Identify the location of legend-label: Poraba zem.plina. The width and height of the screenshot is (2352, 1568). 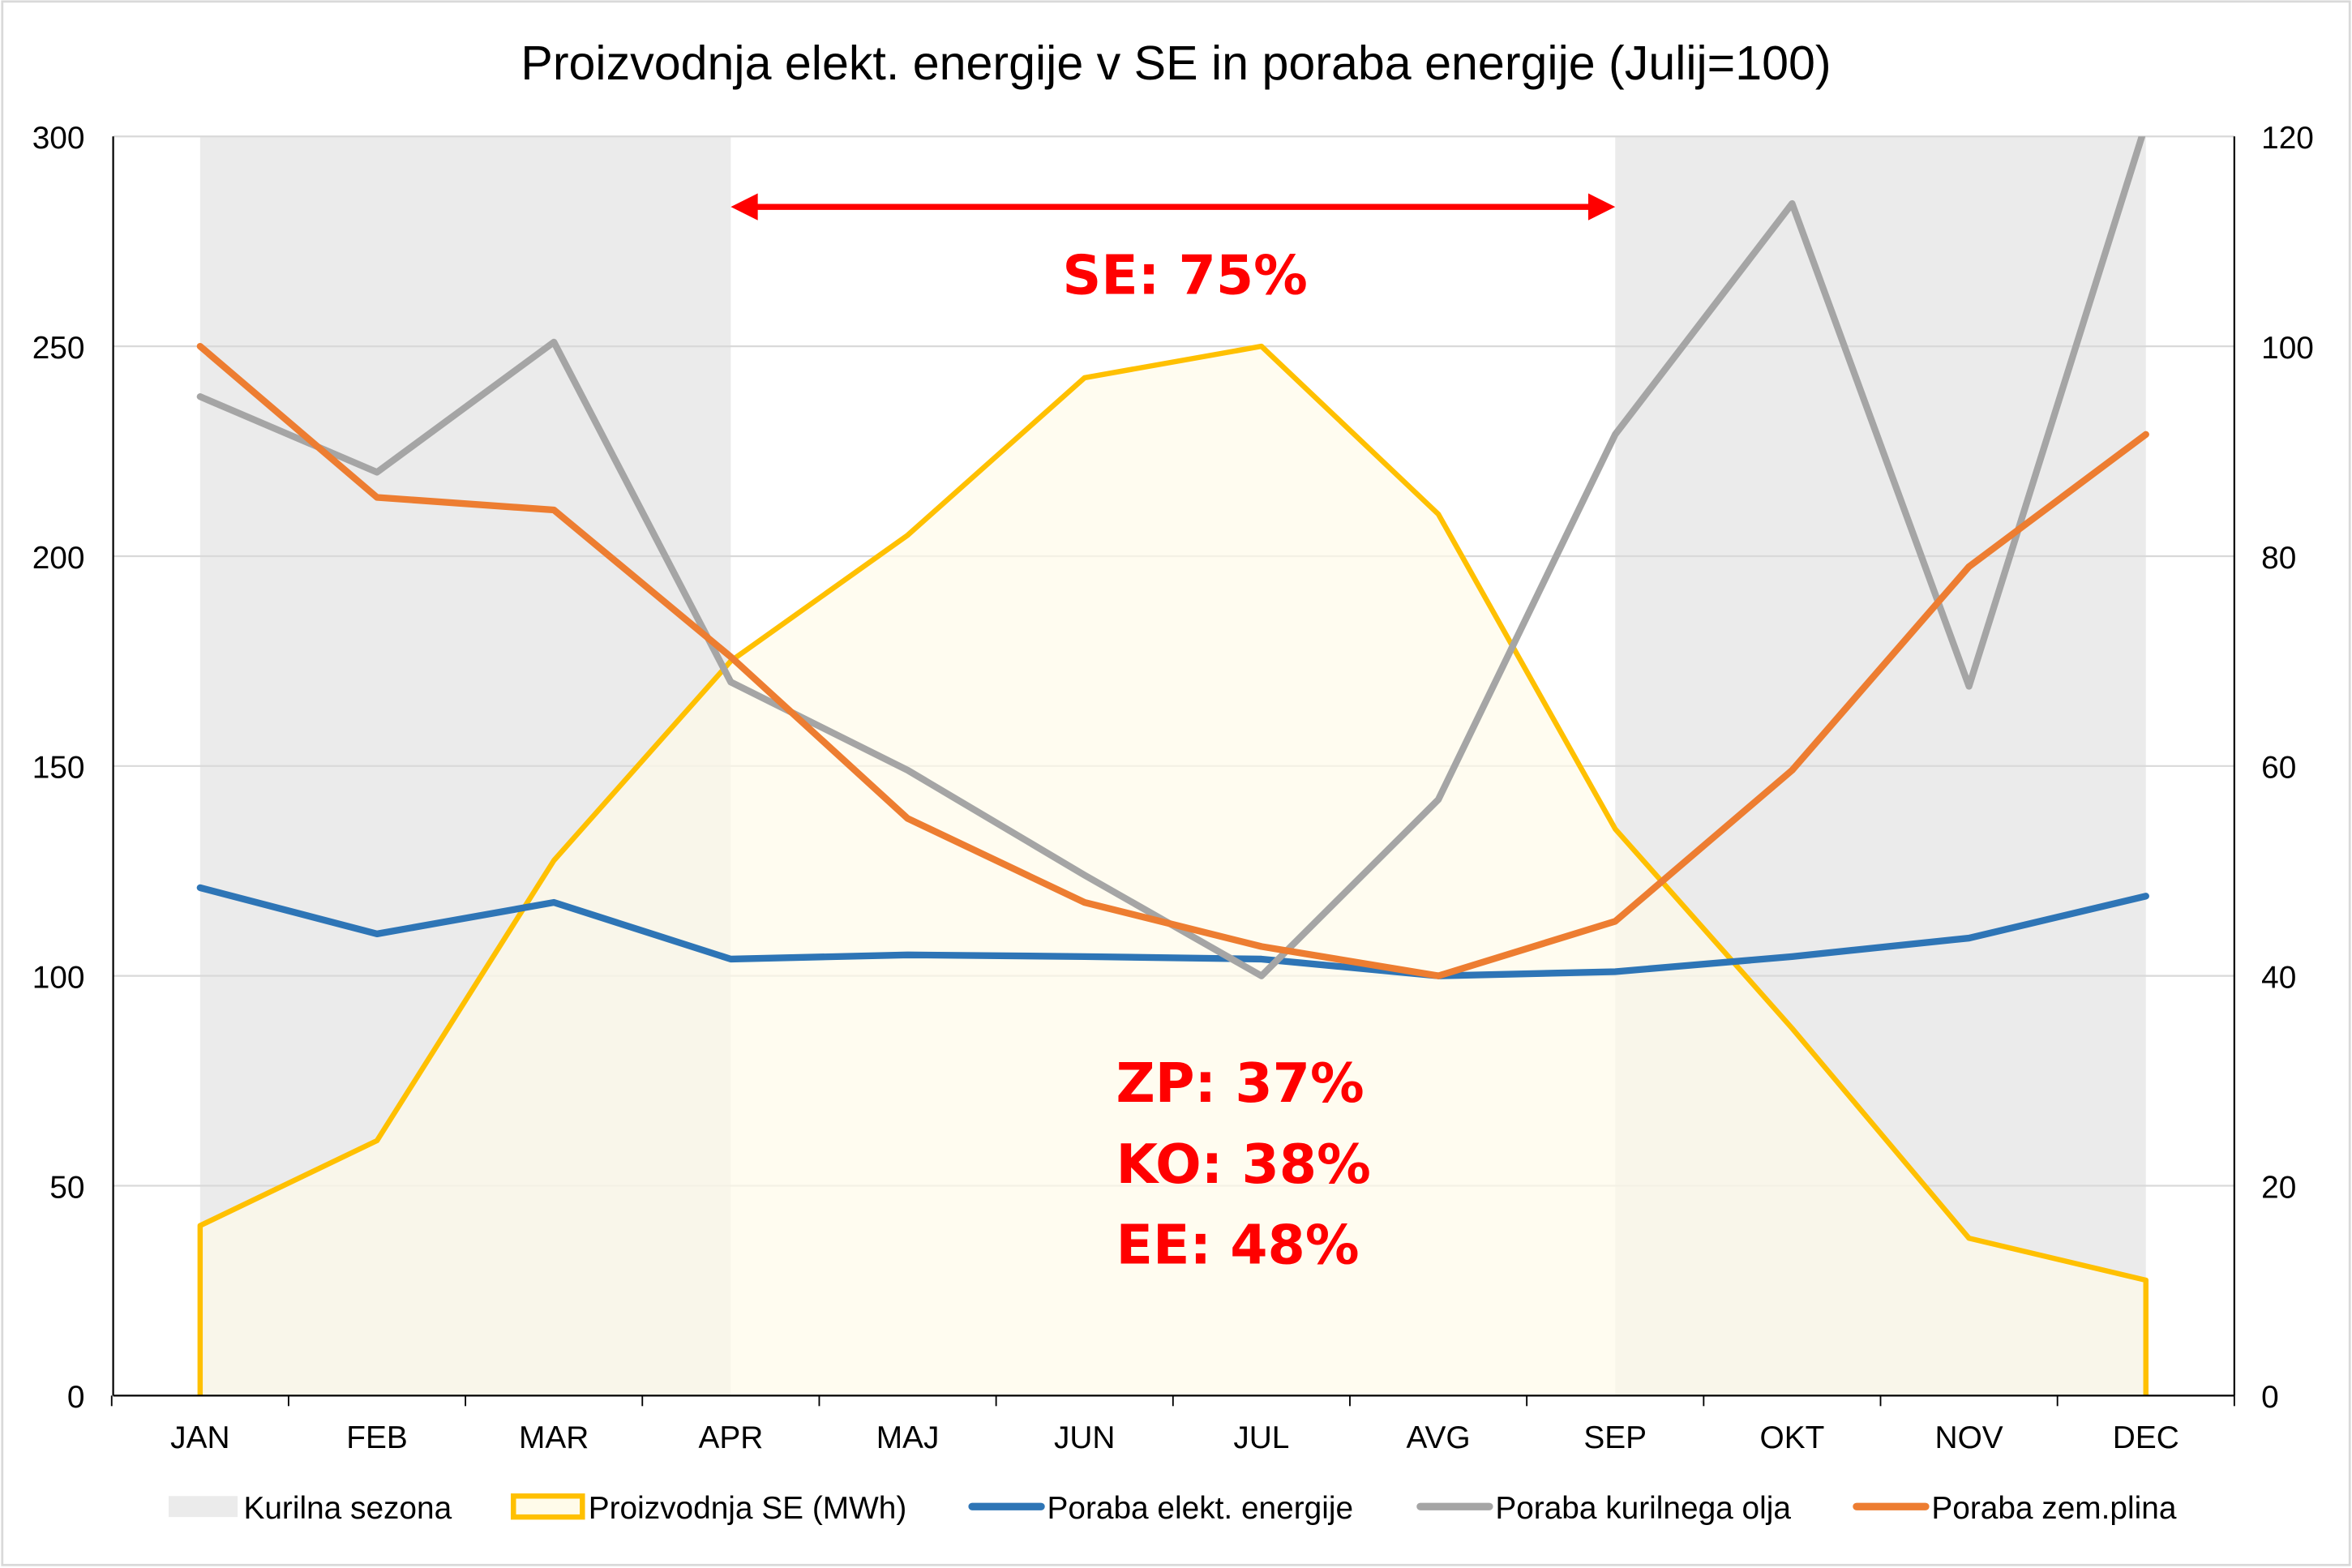
(2053, 1508).